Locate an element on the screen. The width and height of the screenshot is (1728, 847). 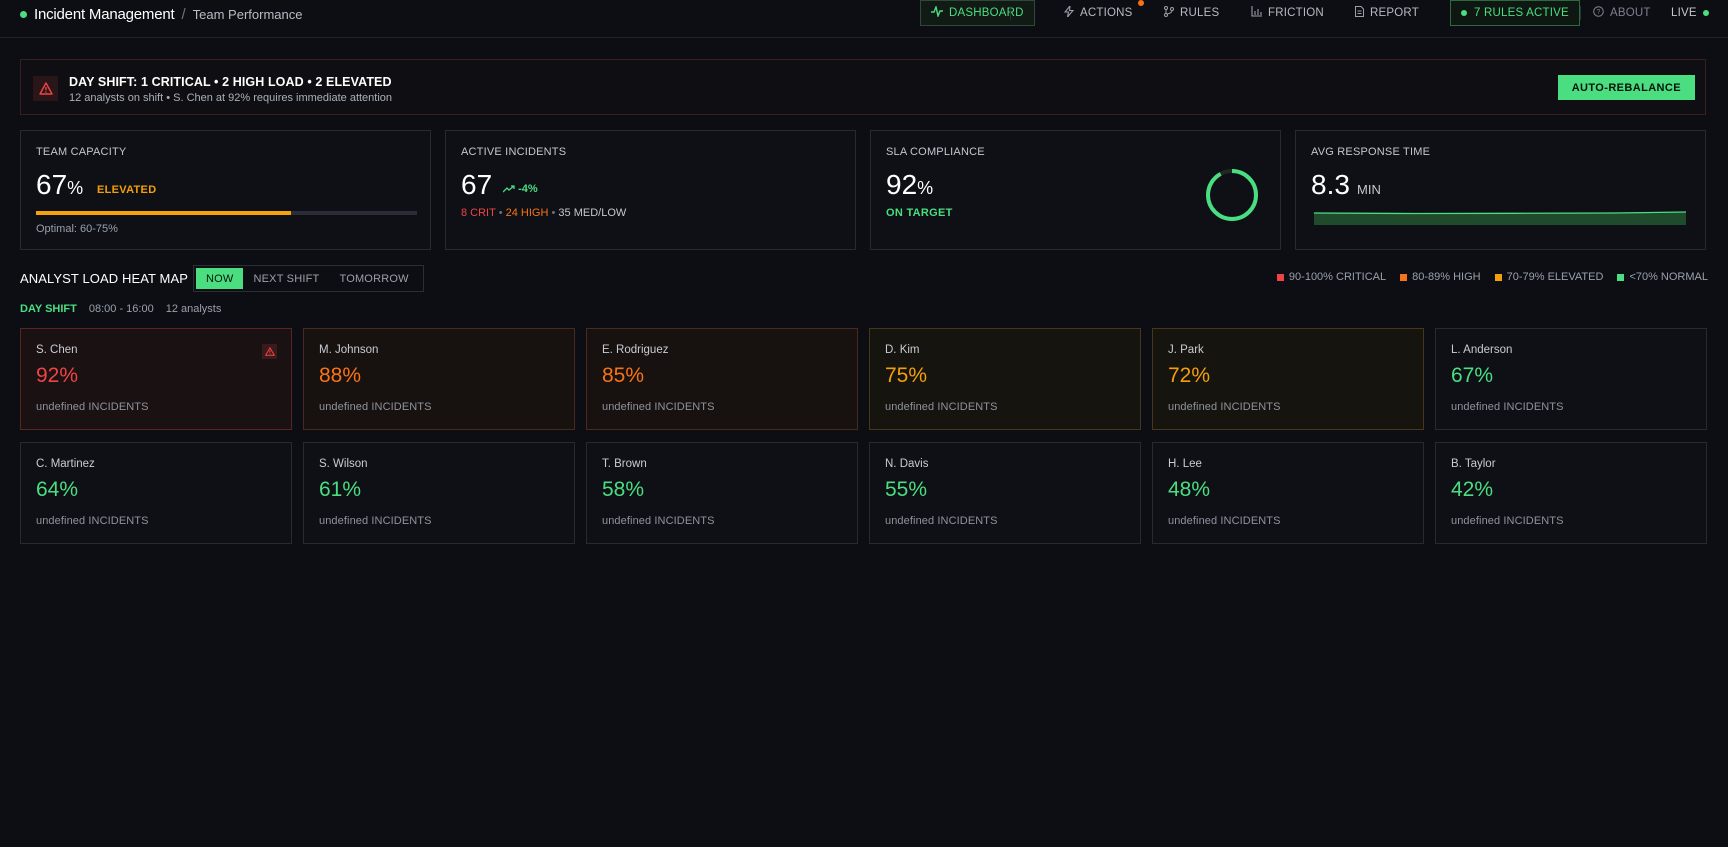
tab-tomorrow: TOMORROW is located at coordinates (374, 278).